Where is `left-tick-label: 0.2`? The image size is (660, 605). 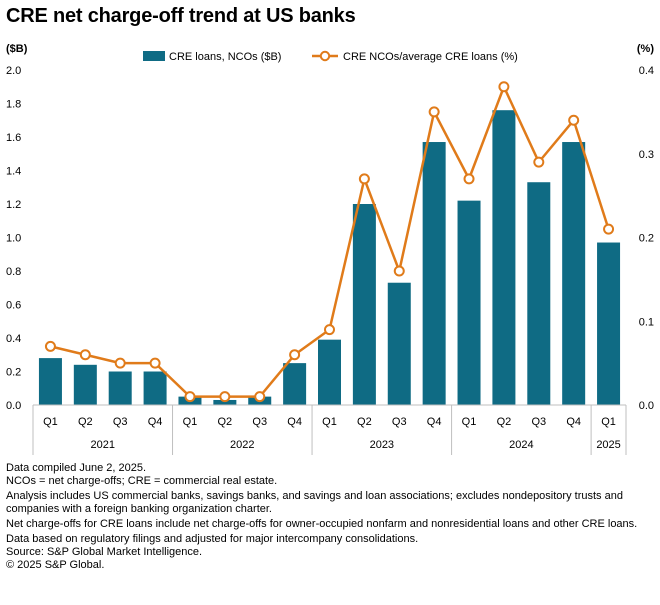 left-tick-label: 0.2 is located at coordinates (13, 373).